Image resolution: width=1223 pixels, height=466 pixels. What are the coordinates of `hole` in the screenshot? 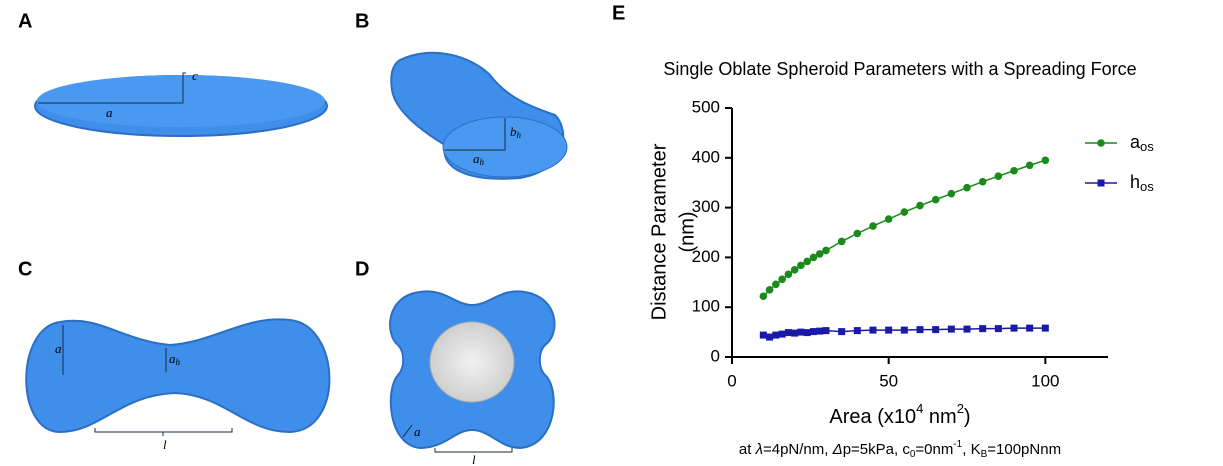 It's located at (472, 362).